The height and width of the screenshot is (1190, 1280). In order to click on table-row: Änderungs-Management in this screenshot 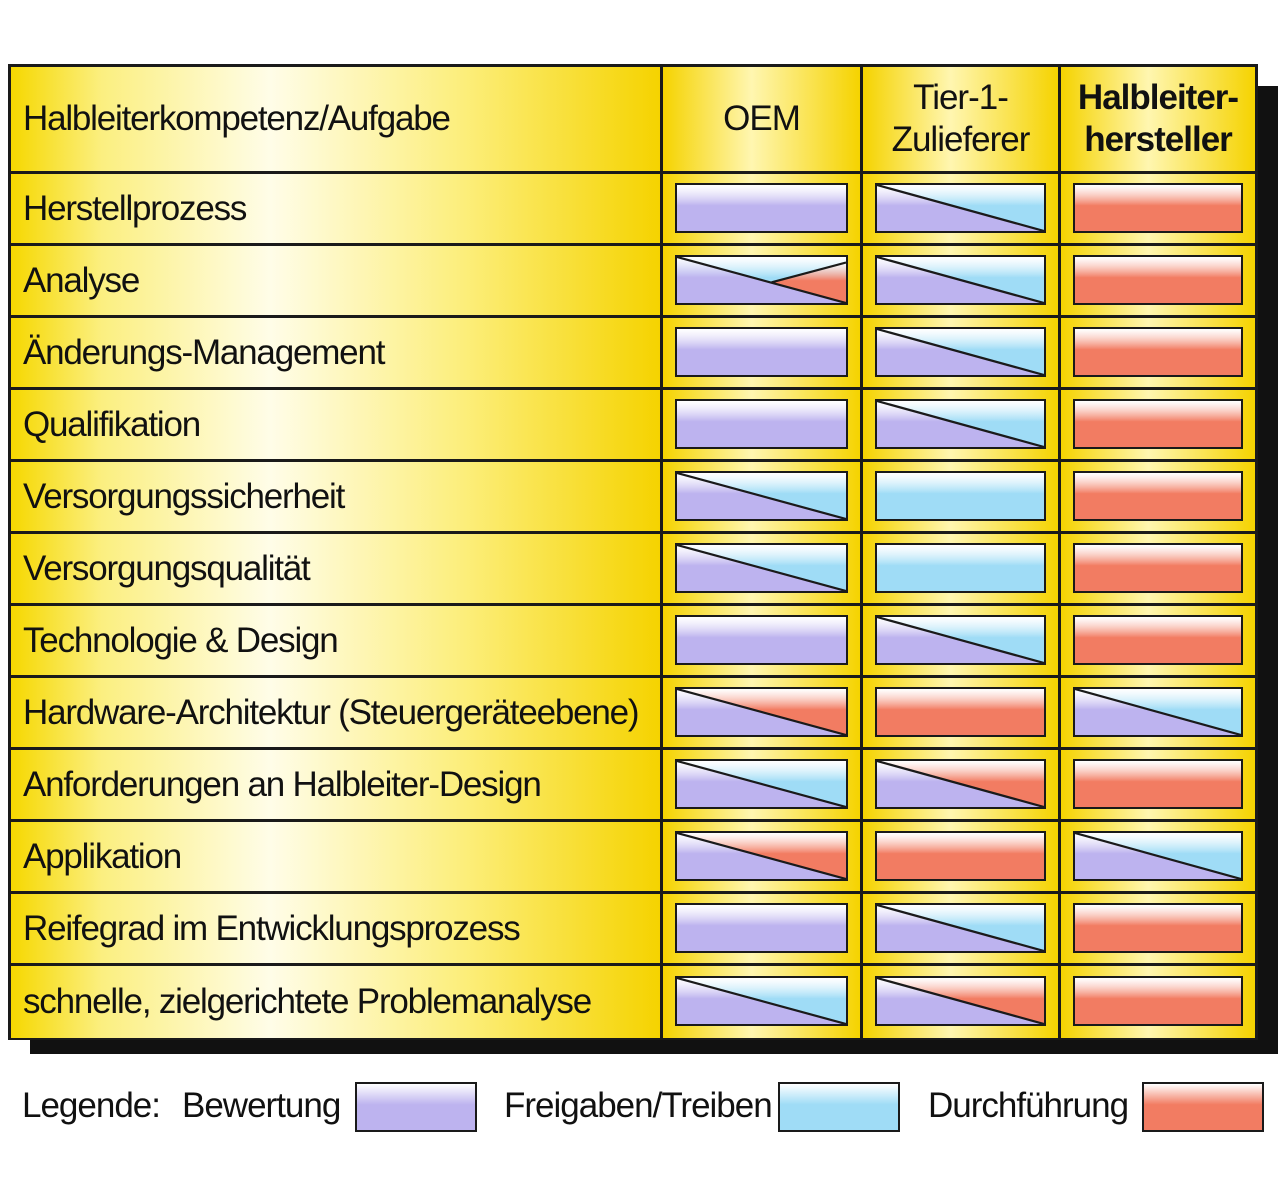, I will do `click(633, 354)`.